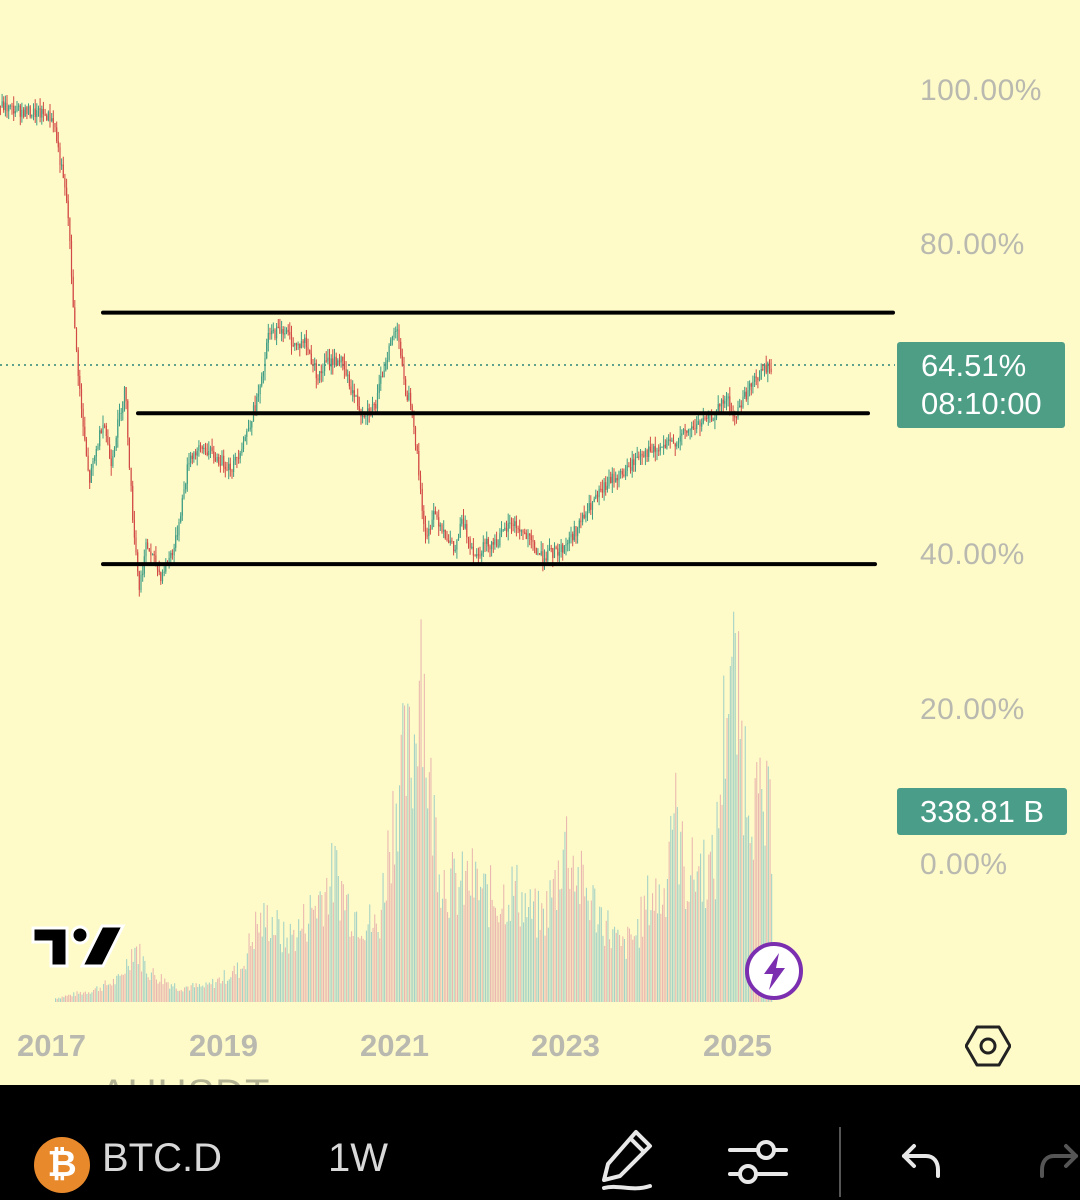 This screenshot has width=1080, height=1200. Describe the element at coordinates (628, 1161) in the screenshot. I see `pencil-icon` at that location.